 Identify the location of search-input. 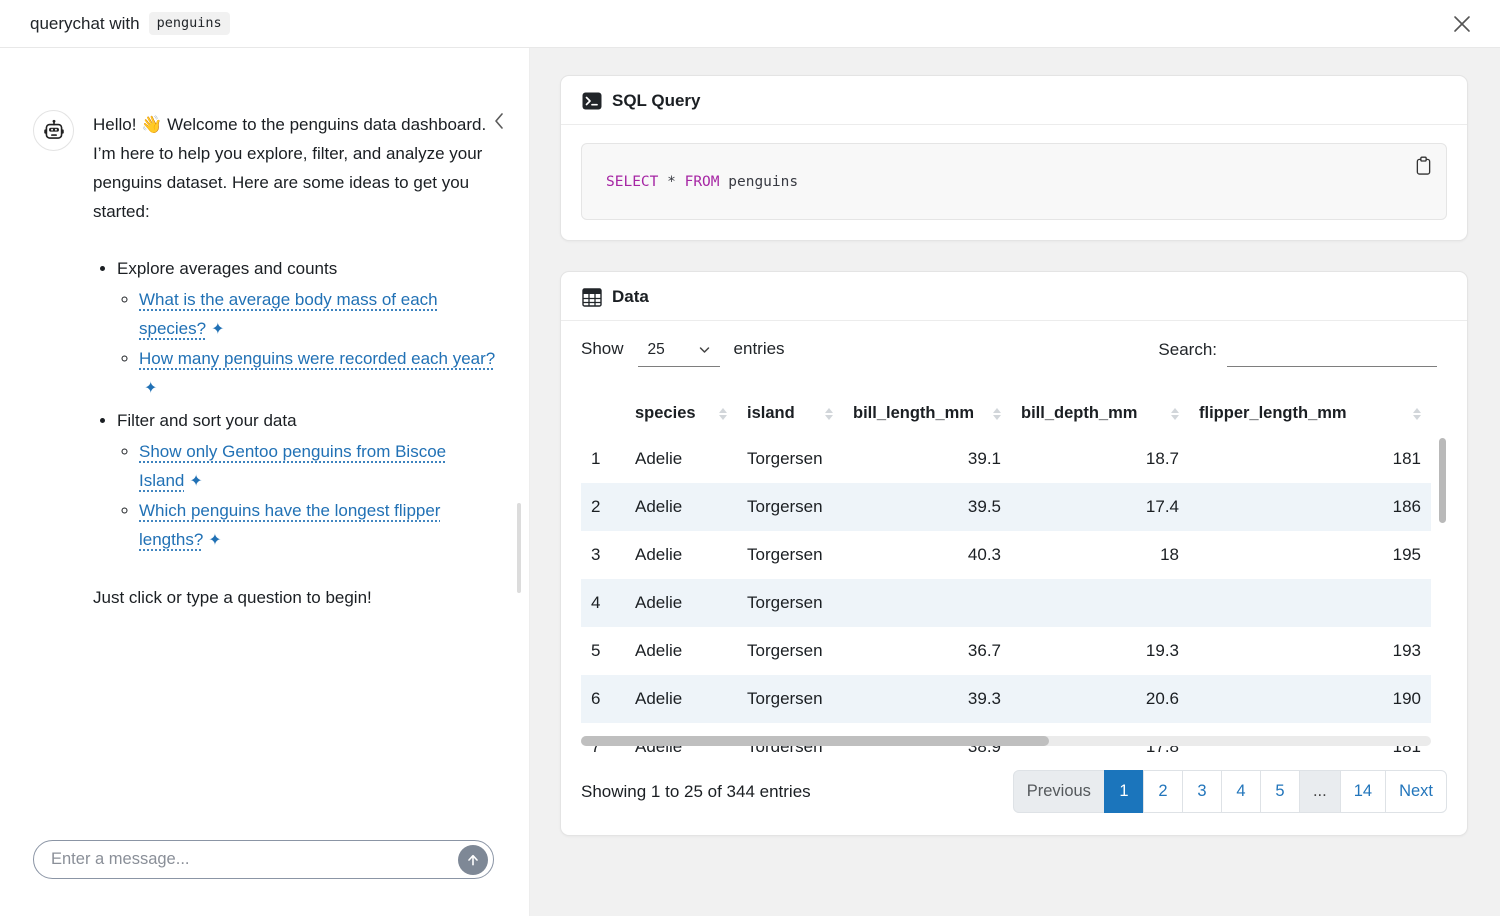
(1332, 353).